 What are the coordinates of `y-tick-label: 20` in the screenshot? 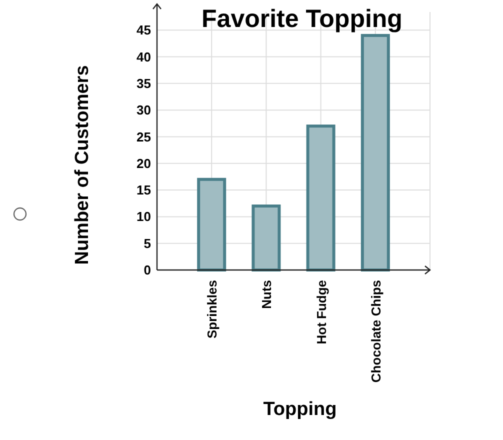 It's located at (143, 163).